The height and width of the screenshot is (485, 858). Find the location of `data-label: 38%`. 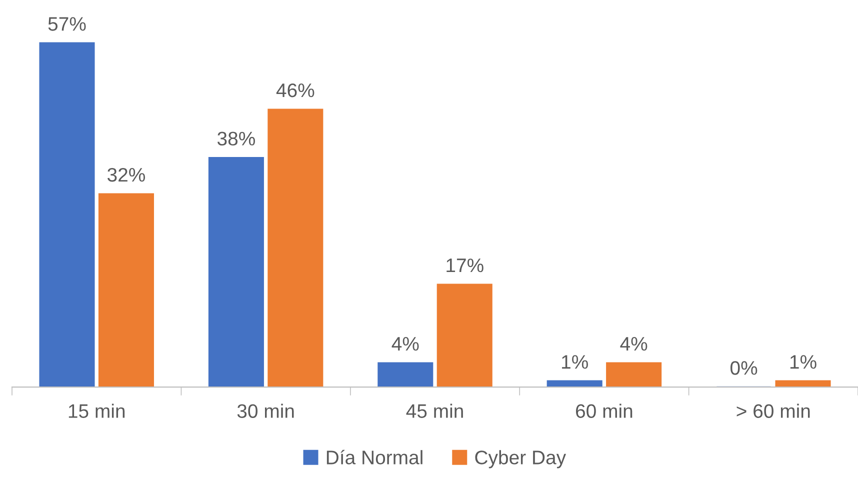

data-label: 38% is located at coordinates (236, 139).